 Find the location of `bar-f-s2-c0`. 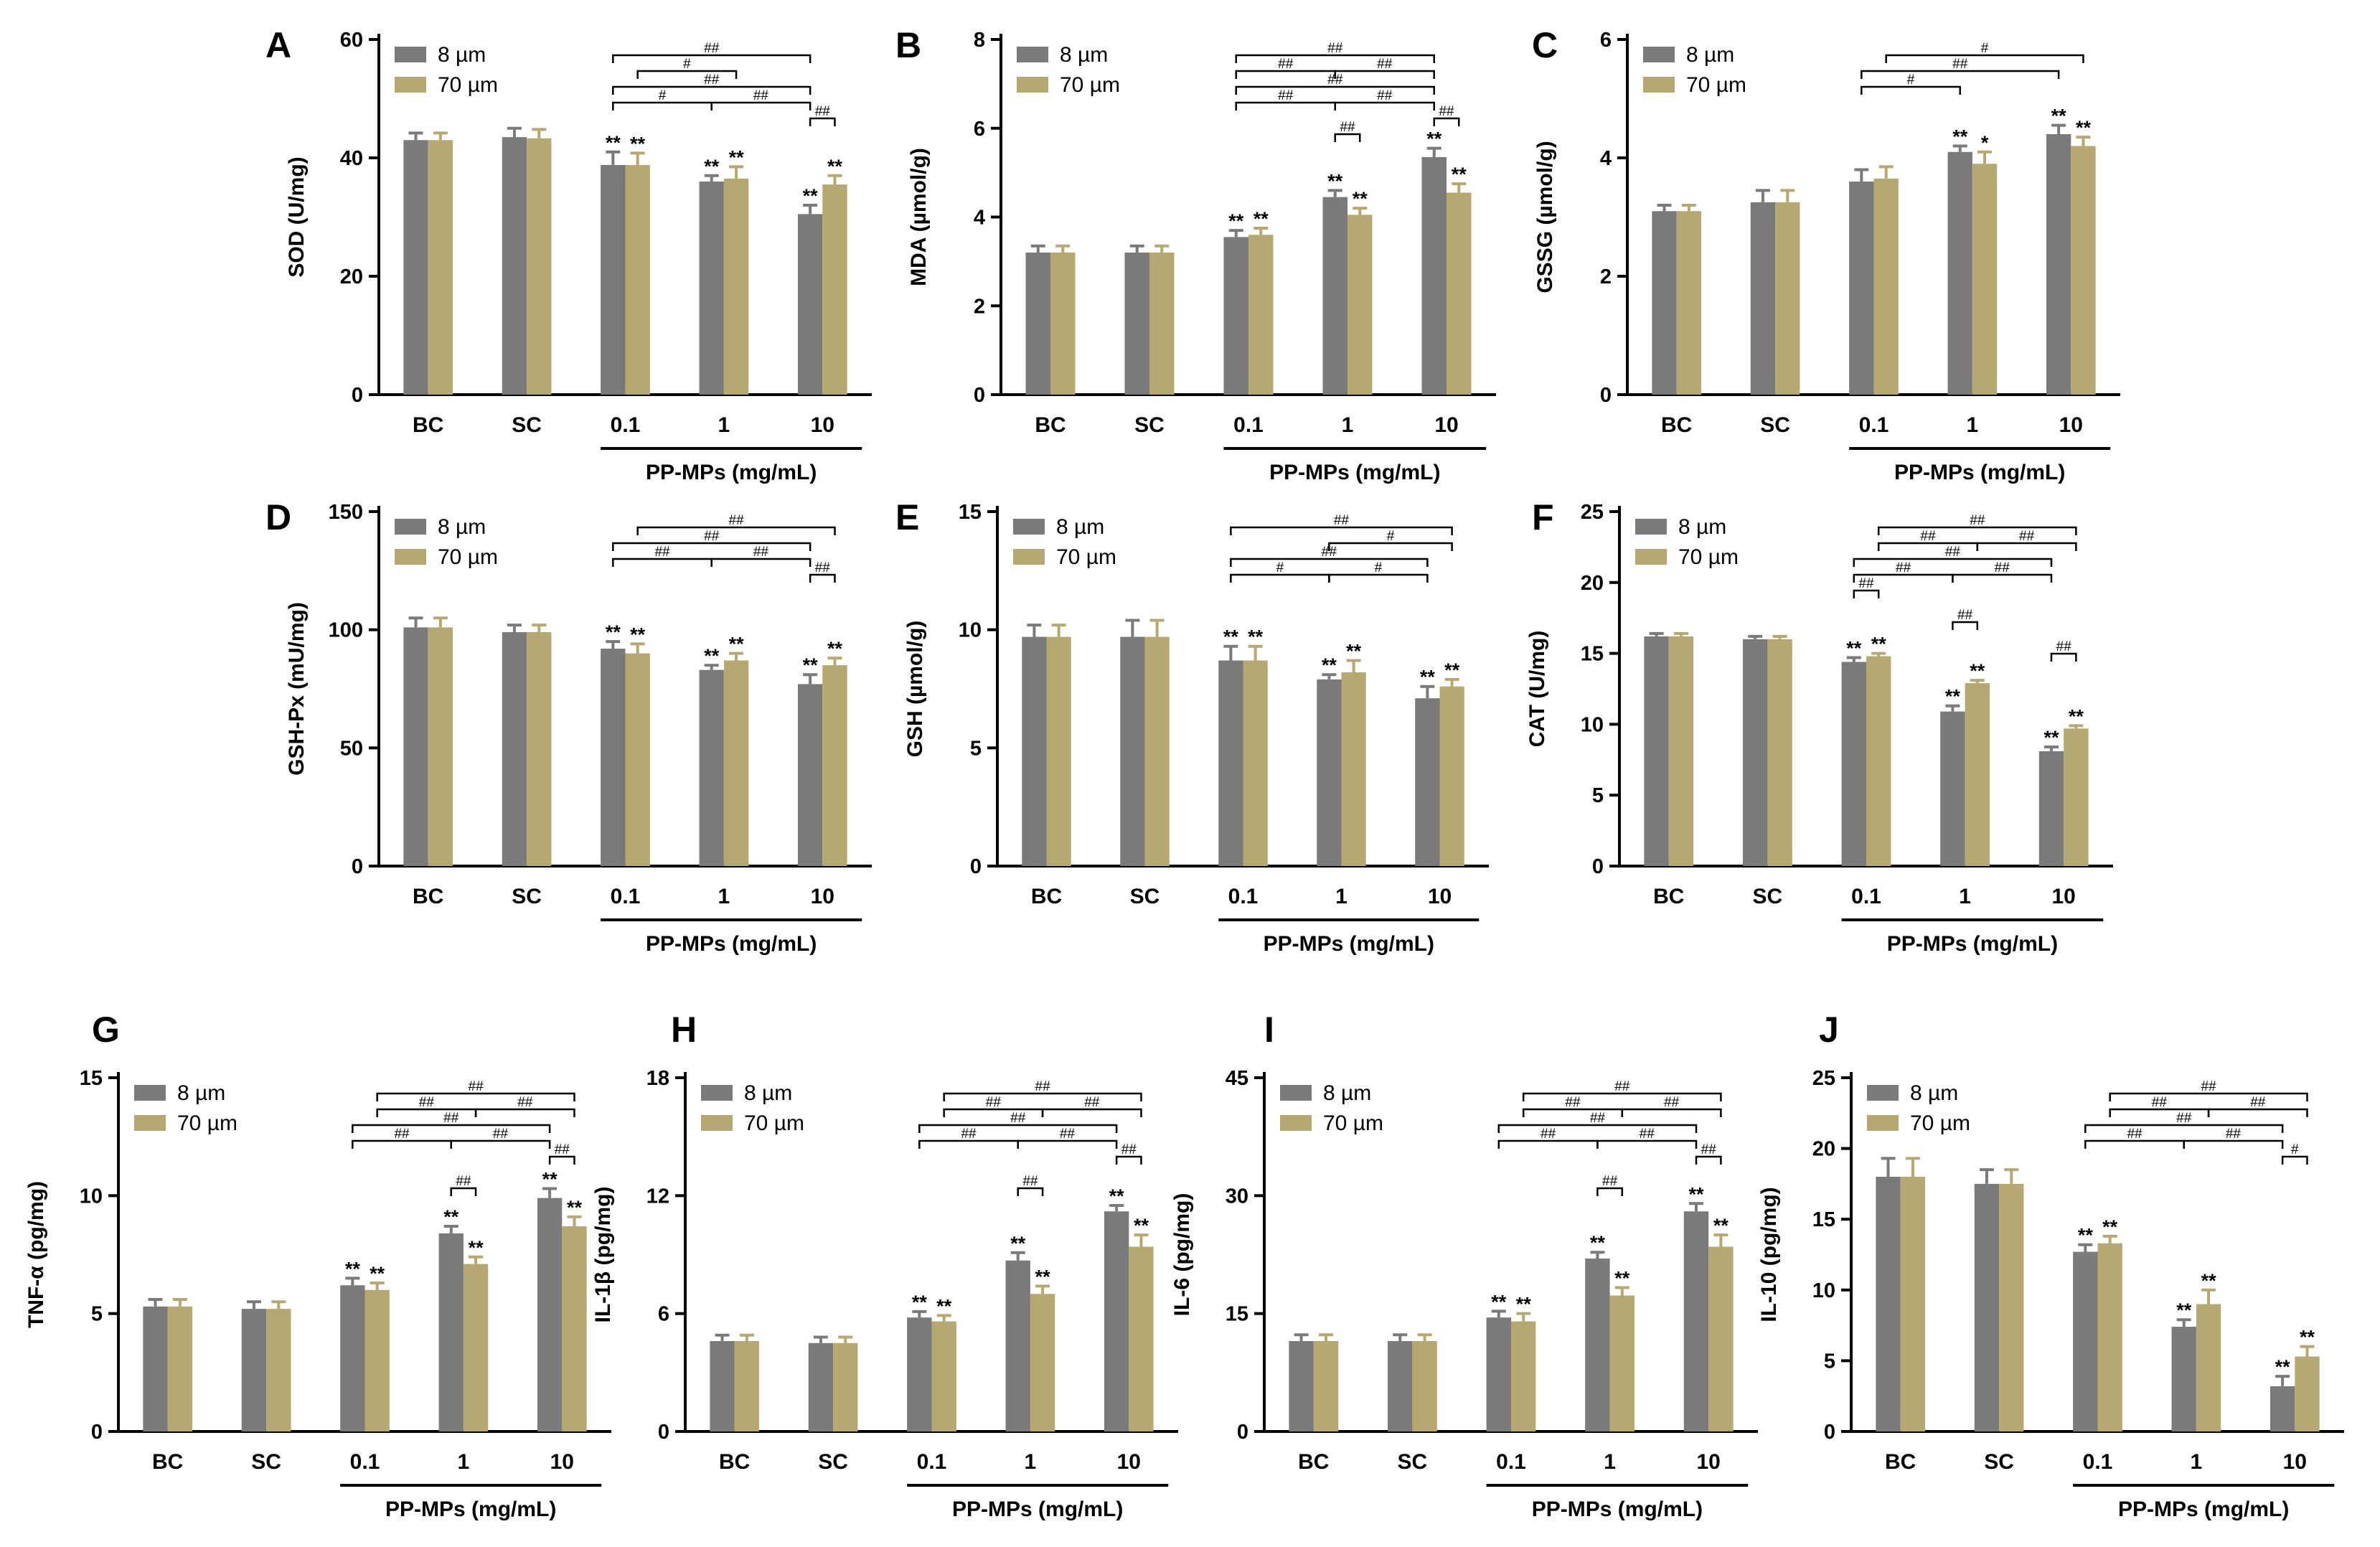

bar-f-s2-c0 is located at coordinates (1681, 751).